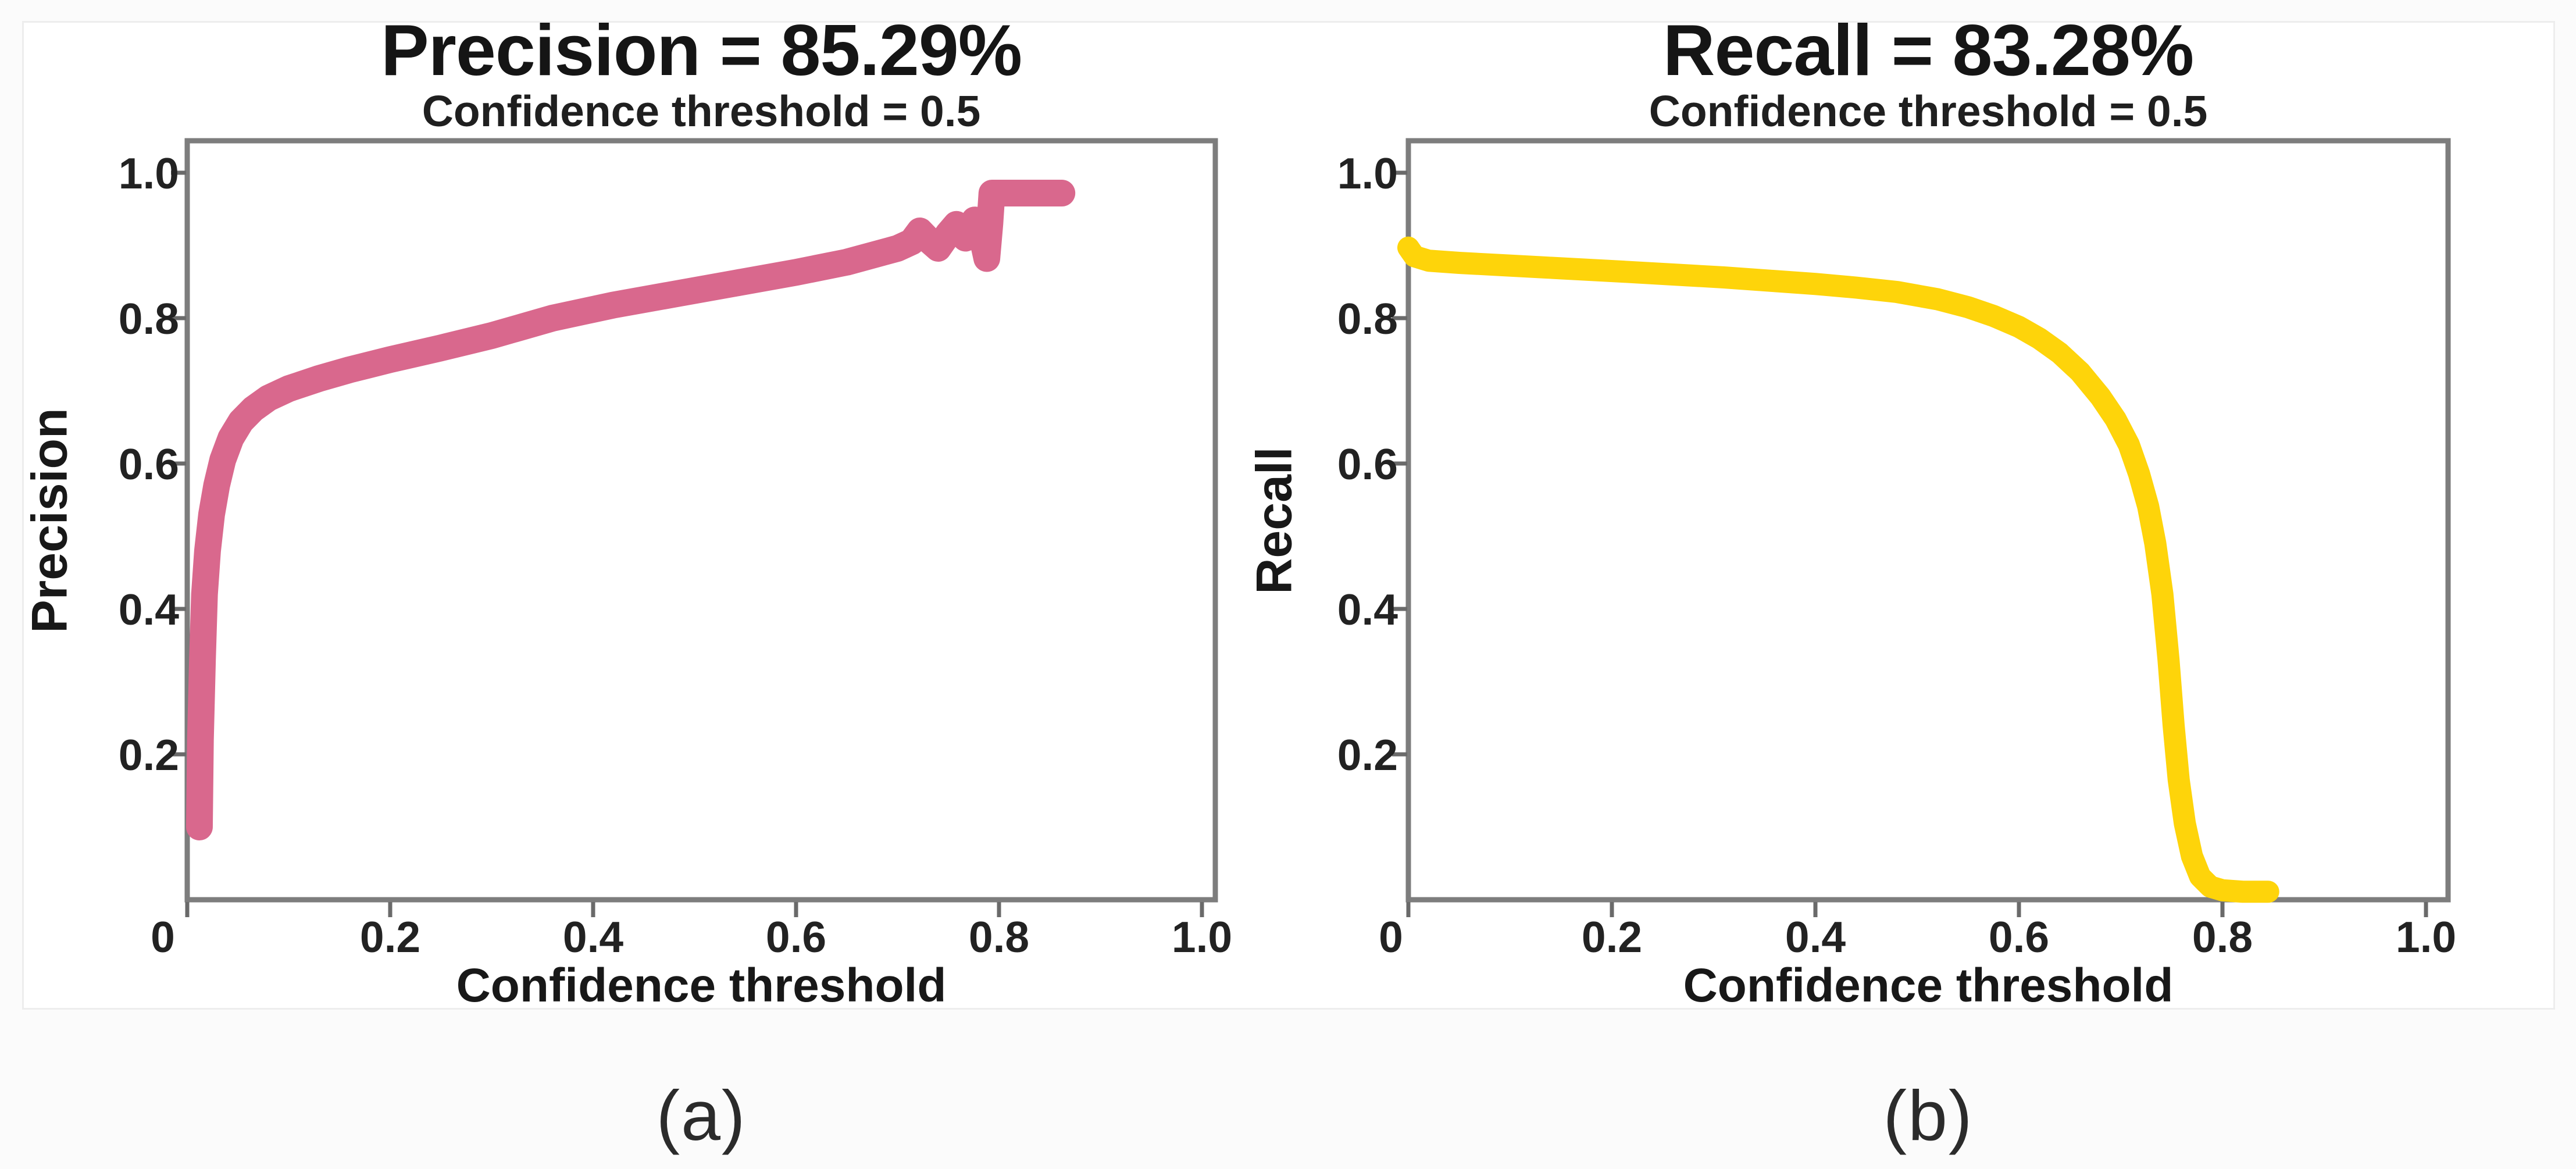  What do you see at coordinates (702, 986) in the screenshot?
I see `precision-x-axis-label: Confidence threshold` at bounding box center [702, 986].